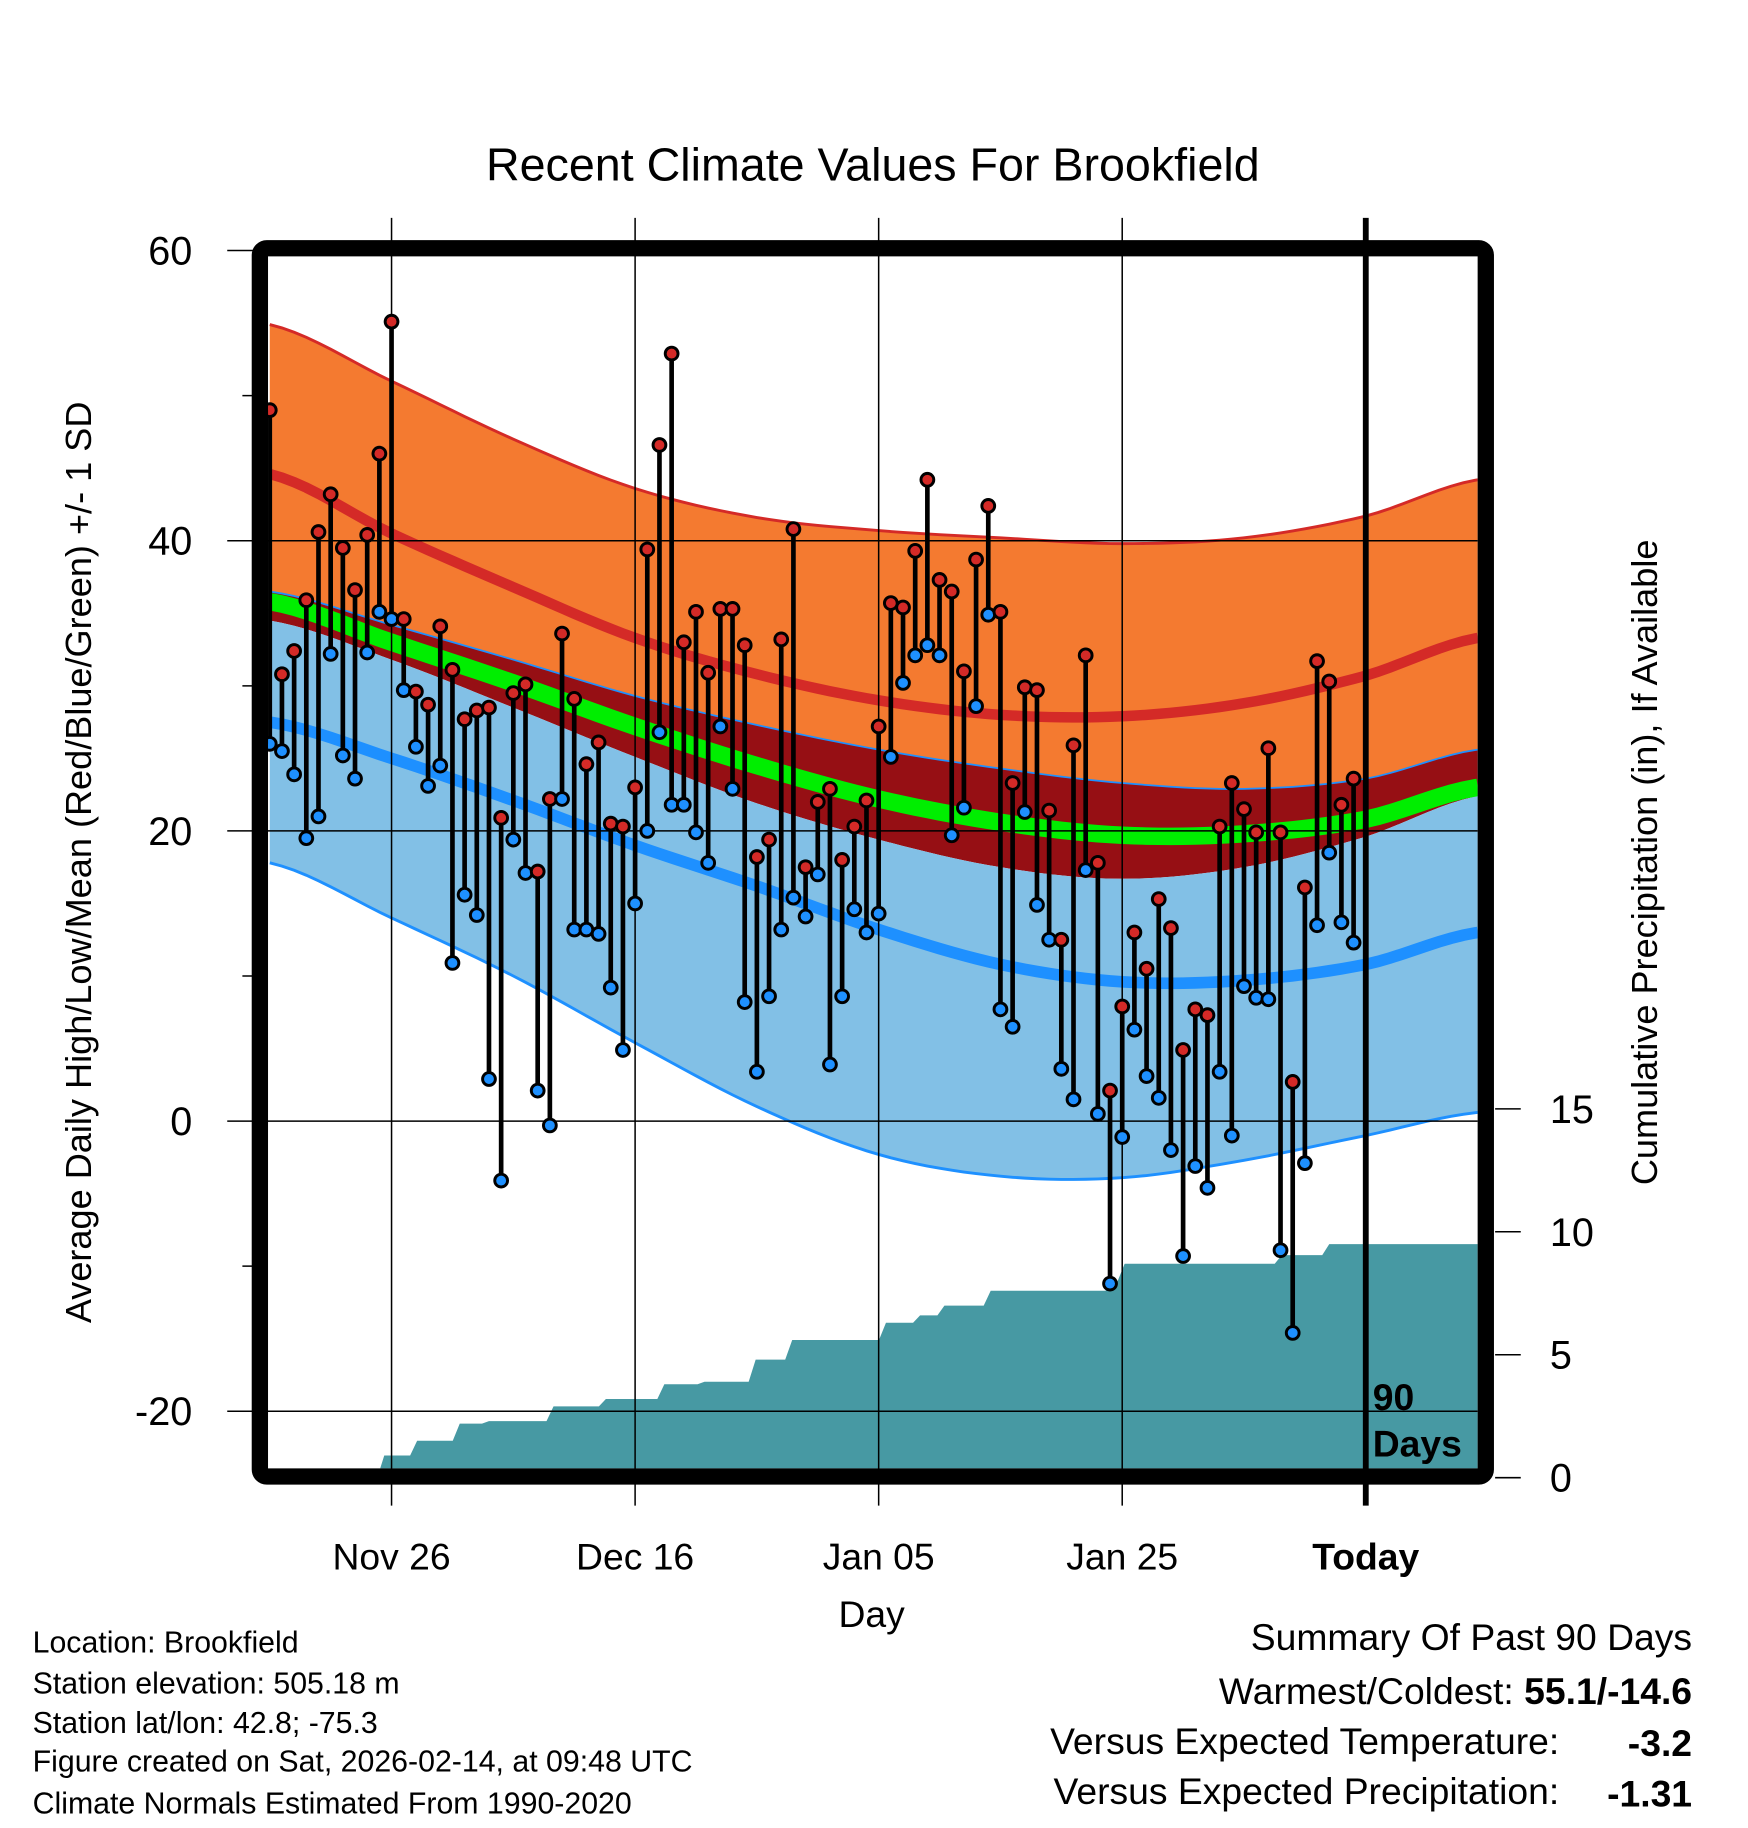 This screenshot has height=1828, width=1748. I want to click on period-label-number: 90, so click(1393, 1397).